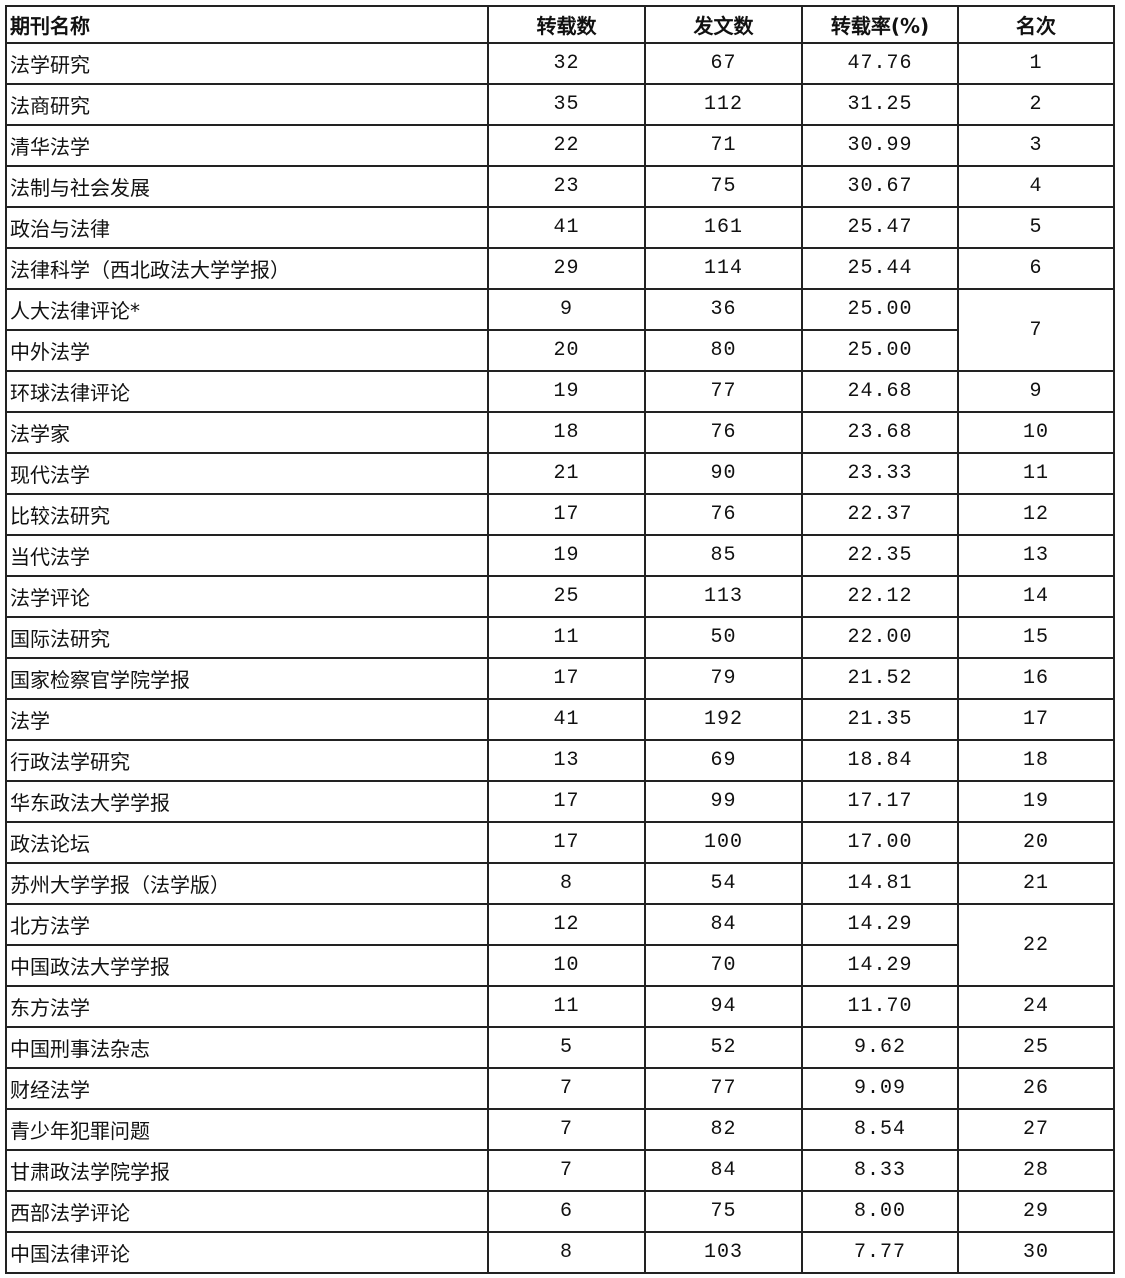 The height and width of the screenshot is (1278, 1125). Describe the element at coordinates (880, 432) in the screenshot. I see `rate-cell: 23.68` at that location.